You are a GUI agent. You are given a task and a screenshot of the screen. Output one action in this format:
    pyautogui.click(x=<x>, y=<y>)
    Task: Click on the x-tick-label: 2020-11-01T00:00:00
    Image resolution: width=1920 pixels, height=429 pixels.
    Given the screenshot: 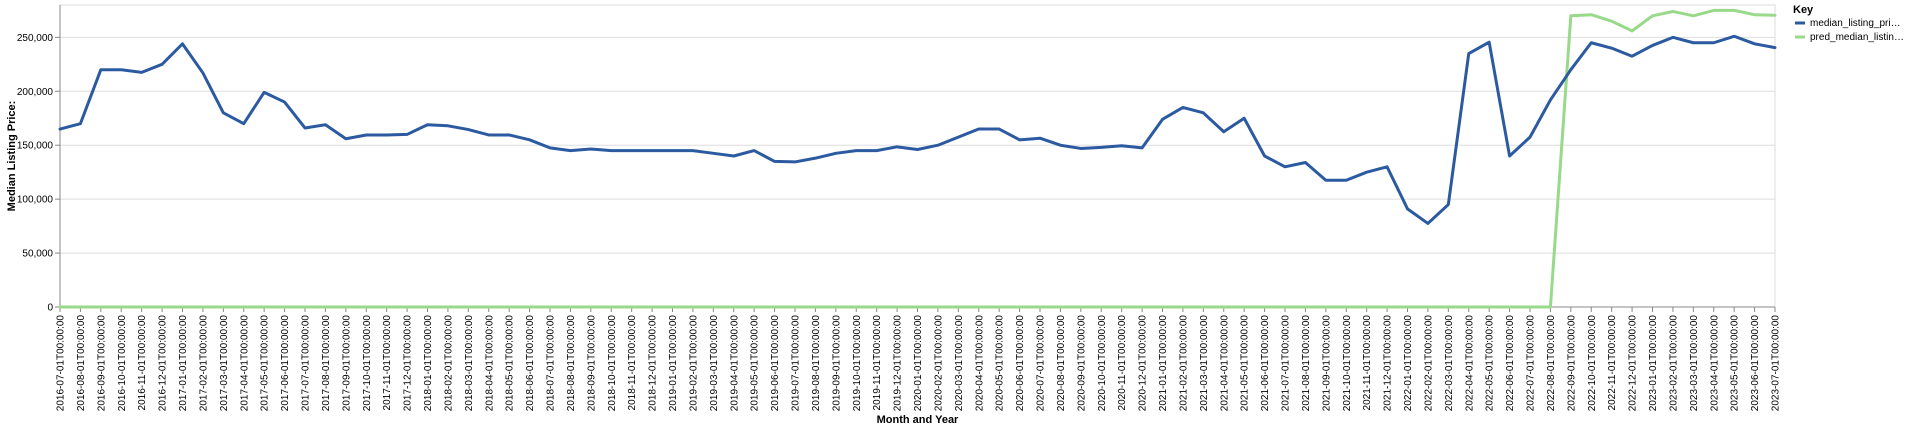 What is the action you would take?
    pyautogui.click(x=1122, y=363)
    